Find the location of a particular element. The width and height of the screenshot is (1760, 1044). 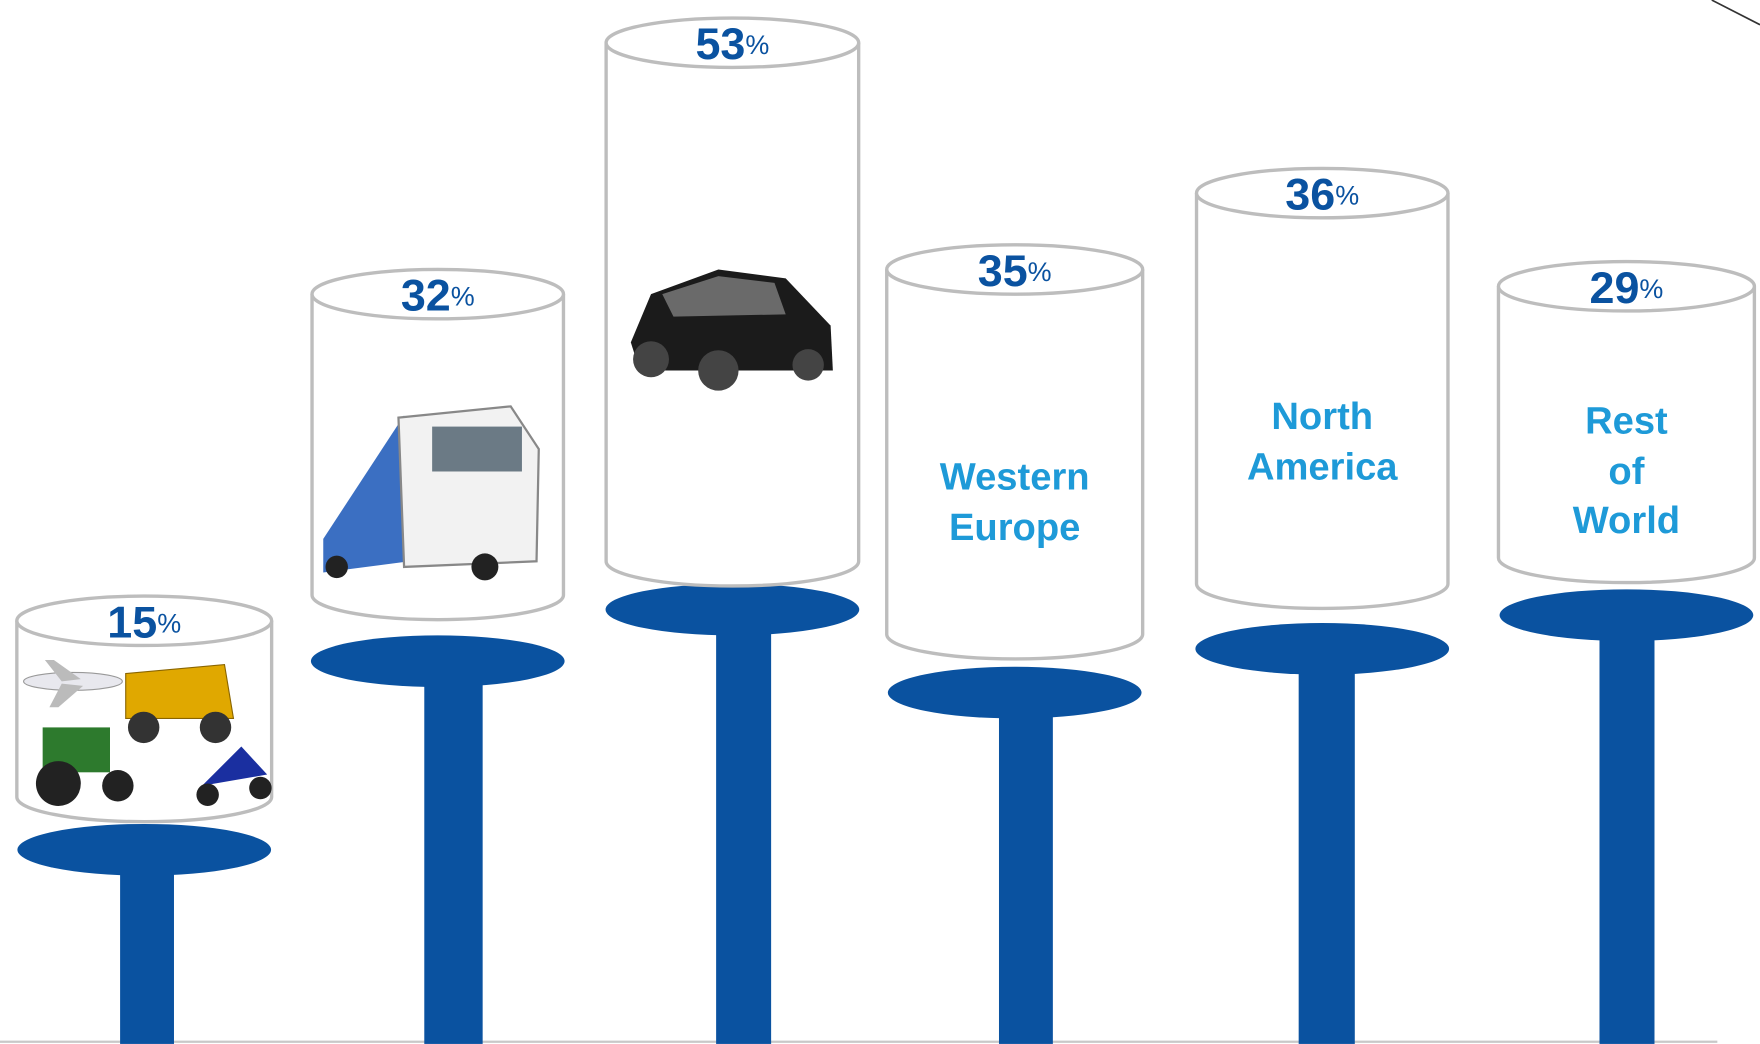

percentage-value: 15 is located at coordinates (132, 621).